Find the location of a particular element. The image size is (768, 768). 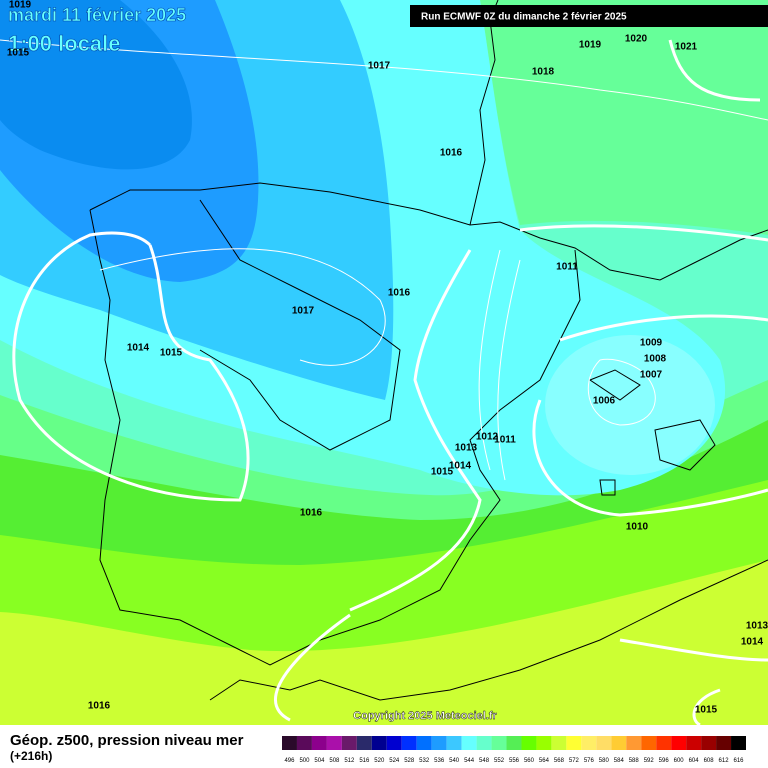

isobar-label: 1007 is located at coordinates (651, 375).